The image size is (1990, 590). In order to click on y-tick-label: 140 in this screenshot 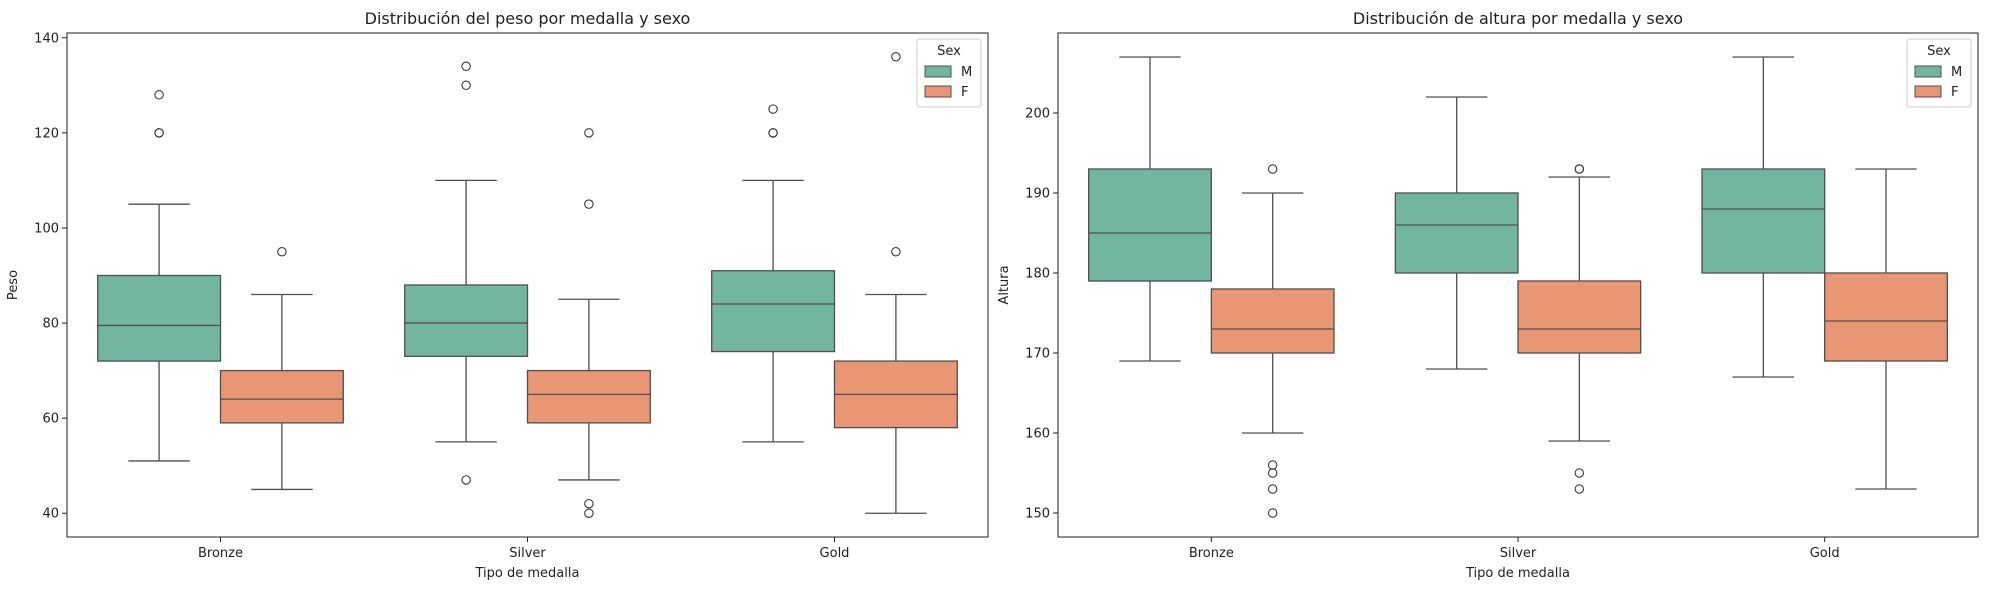, I will do `click(46, 38)`.